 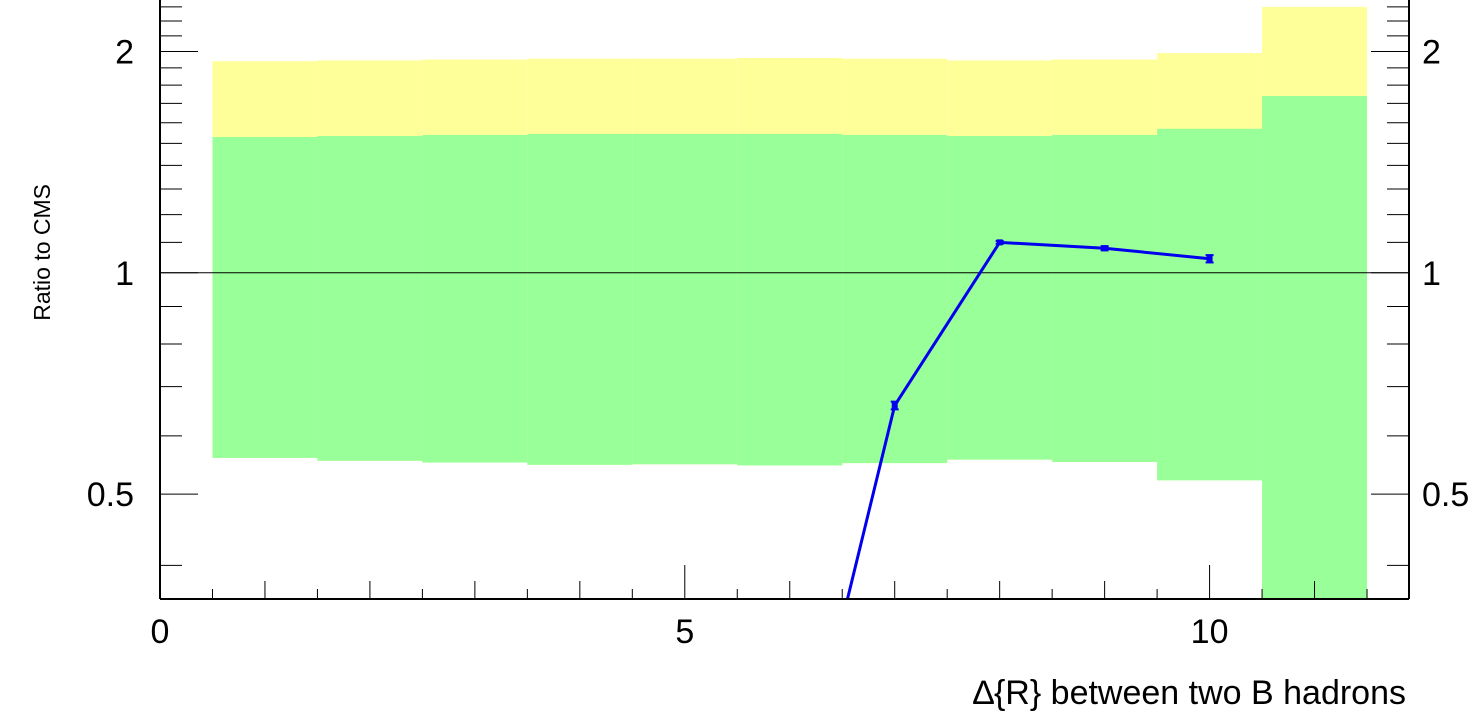 I want to click on y-tick-label-left: 0.5, so click(x=110, y=495).